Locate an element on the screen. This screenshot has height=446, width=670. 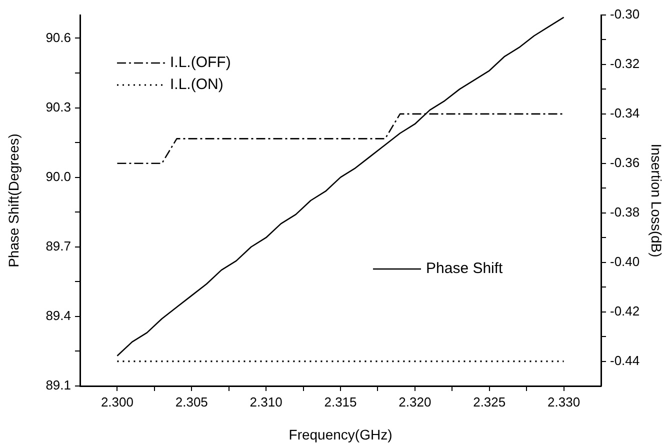
legend-label: I.L.(OFF) is located at coordinates (200, 63).